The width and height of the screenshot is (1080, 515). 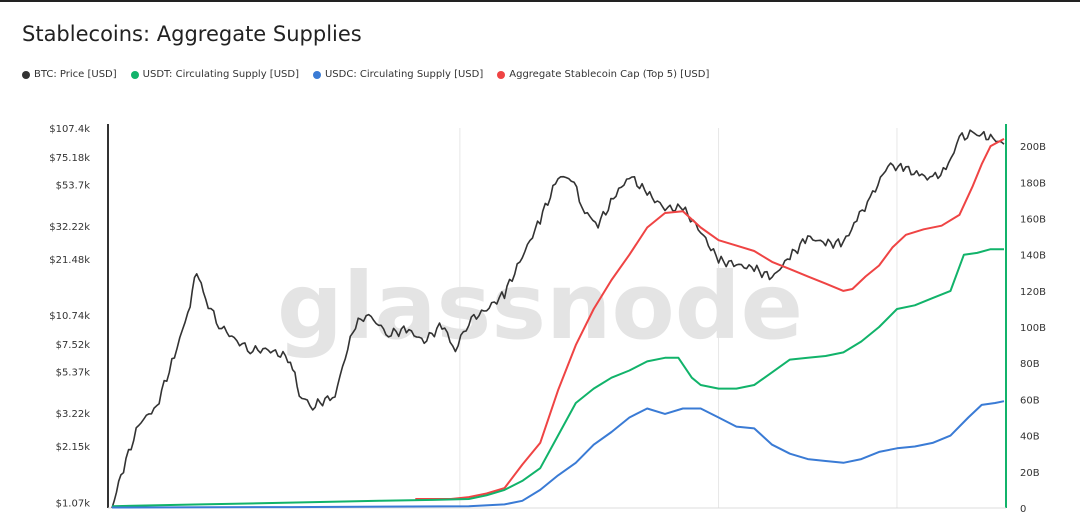 What do you see at coordinates (1030, 437) in the screenshot?
I see `right-tick-label-2: 40B` at bounding box center [1030, 437].